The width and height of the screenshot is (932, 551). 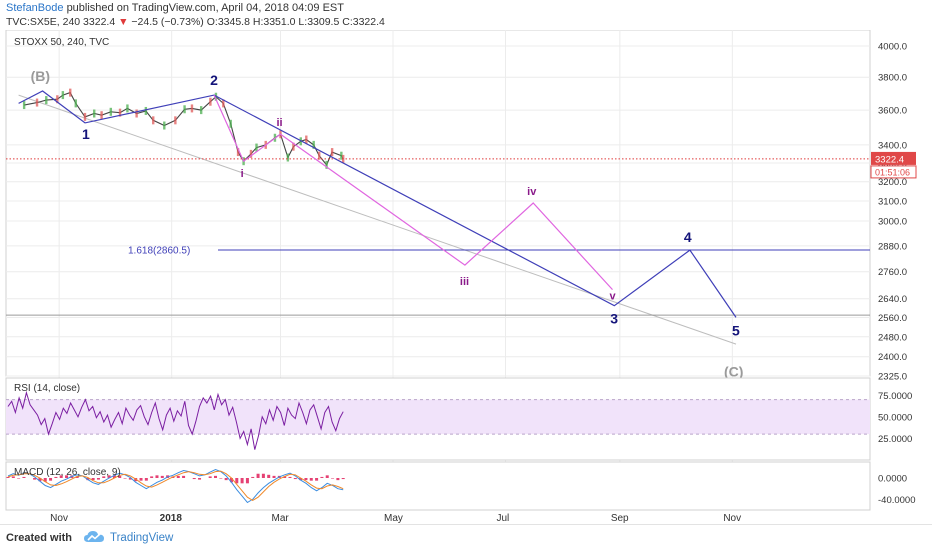 I want to click on price-axis-label: 3600.0, so click(x=892, y=111).